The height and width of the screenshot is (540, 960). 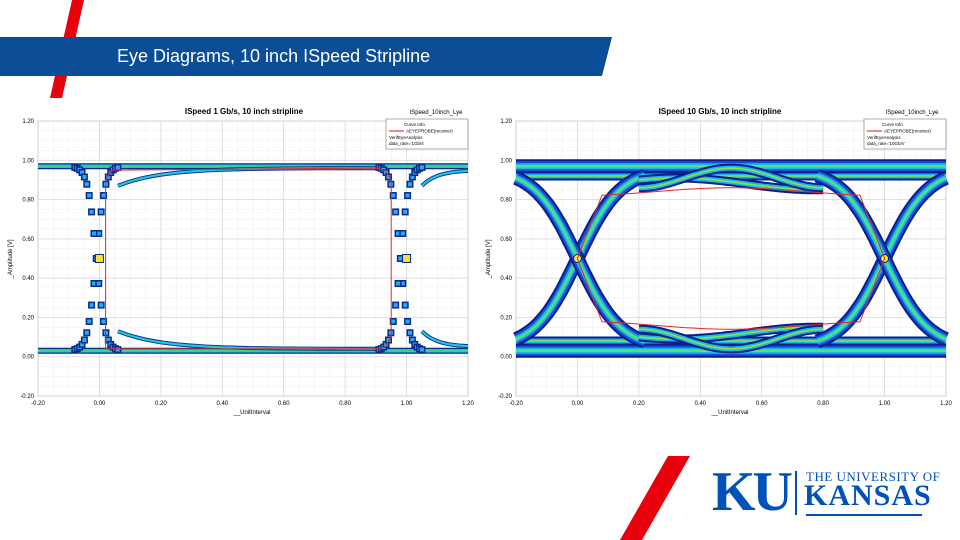 I want to click on x-tick-label: 0.60, so click(x=284, y=404).